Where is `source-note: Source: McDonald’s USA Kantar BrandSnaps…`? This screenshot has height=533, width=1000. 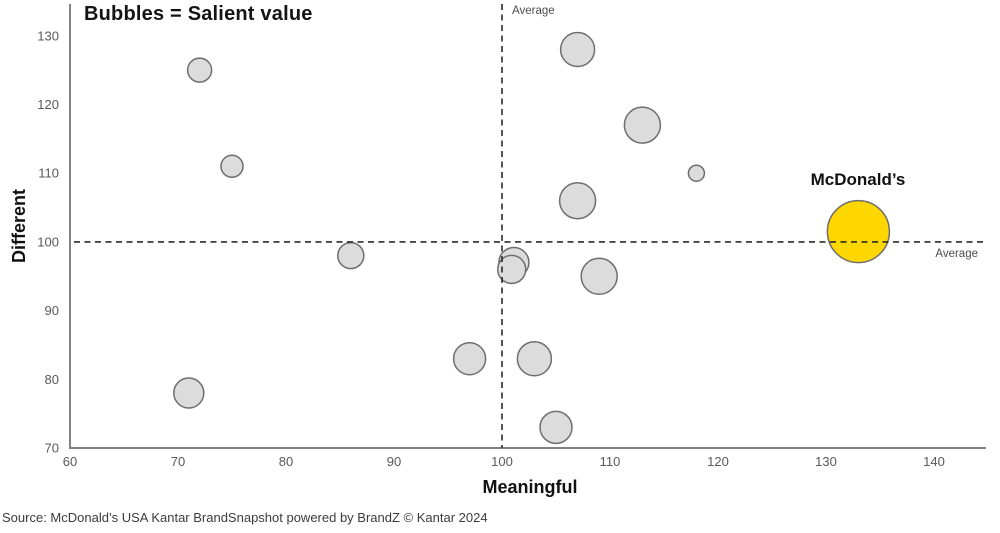
source-note: Source: McDonald’s USA Kantar BrandSnaps… is located at coordinates (245, 517).